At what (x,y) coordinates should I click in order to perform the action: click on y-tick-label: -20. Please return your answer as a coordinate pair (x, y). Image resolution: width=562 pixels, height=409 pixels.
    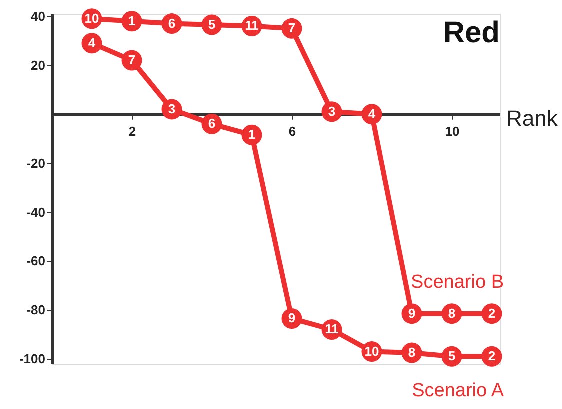
    Looking at the image, I should click on (36, 163).